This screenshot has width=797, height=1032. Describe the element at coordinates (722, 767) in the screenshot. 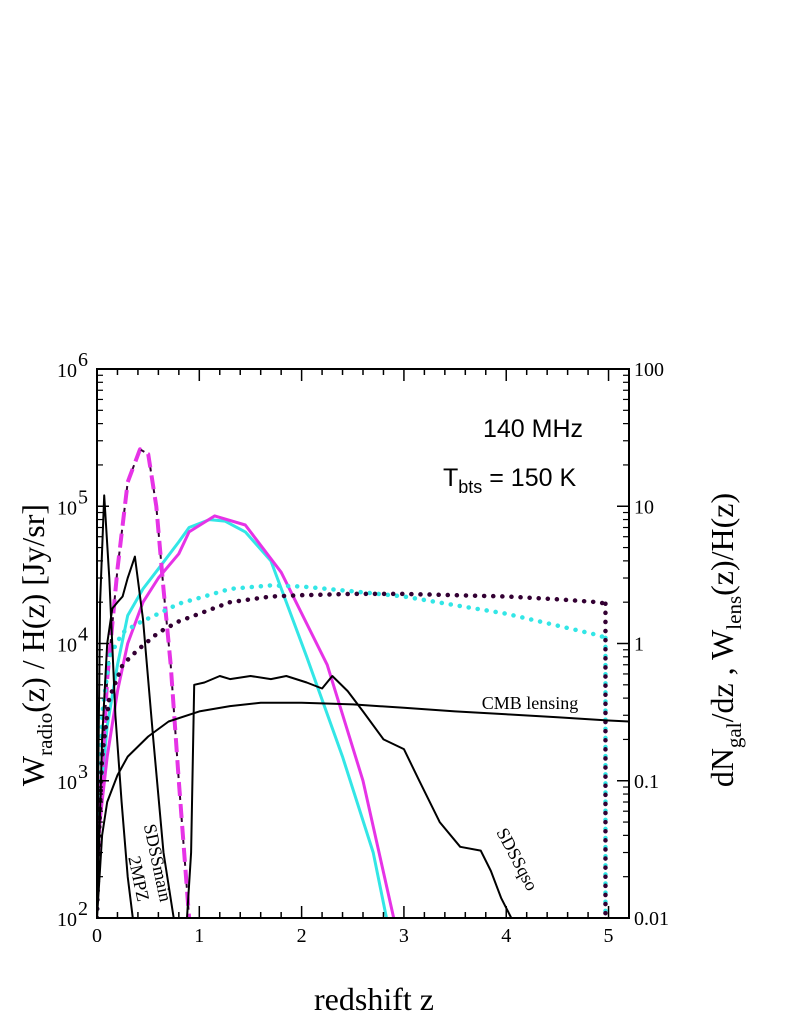

I see `y-right-title-main: dN` at that location.